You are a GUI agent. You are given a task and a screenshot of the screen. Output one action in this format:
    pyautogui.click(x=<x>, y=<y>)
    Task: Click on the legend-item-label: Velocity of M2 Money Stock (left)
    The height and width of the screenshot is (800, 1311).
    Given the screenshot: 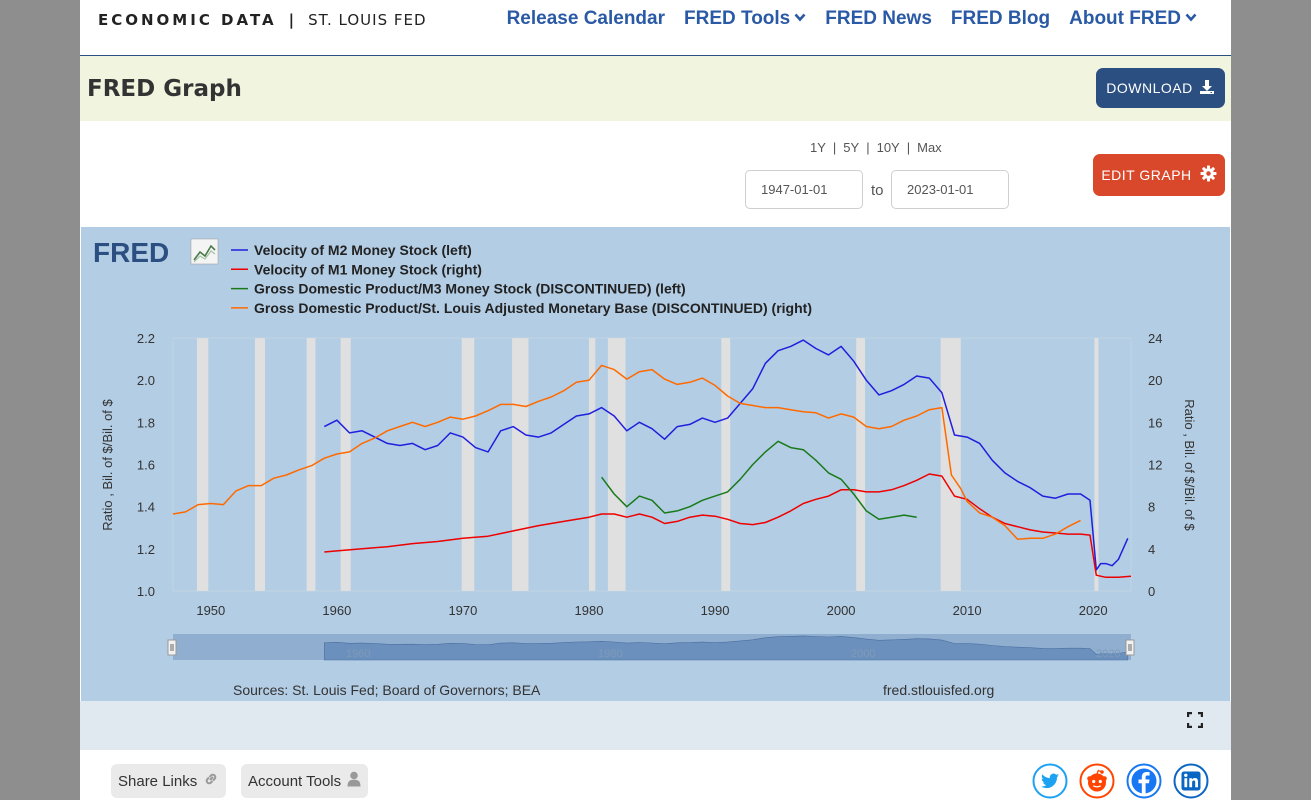 What is the action you would take?
    pyautogui.click(x=363, y=250)
    